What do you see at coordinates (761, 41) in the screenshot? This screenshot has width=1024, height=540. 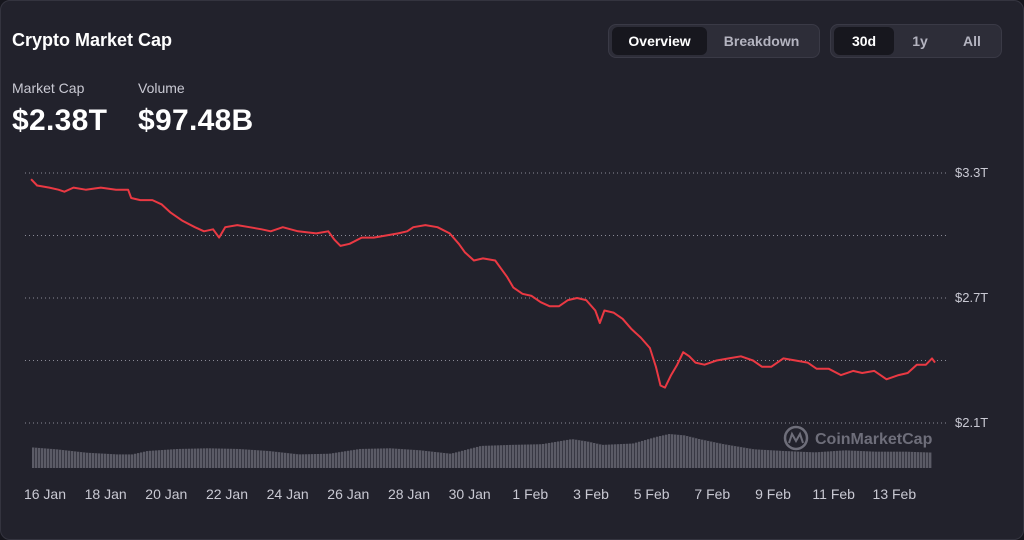 I see `breakdown-tab: Breakdown` at bounding box center [761, 41].